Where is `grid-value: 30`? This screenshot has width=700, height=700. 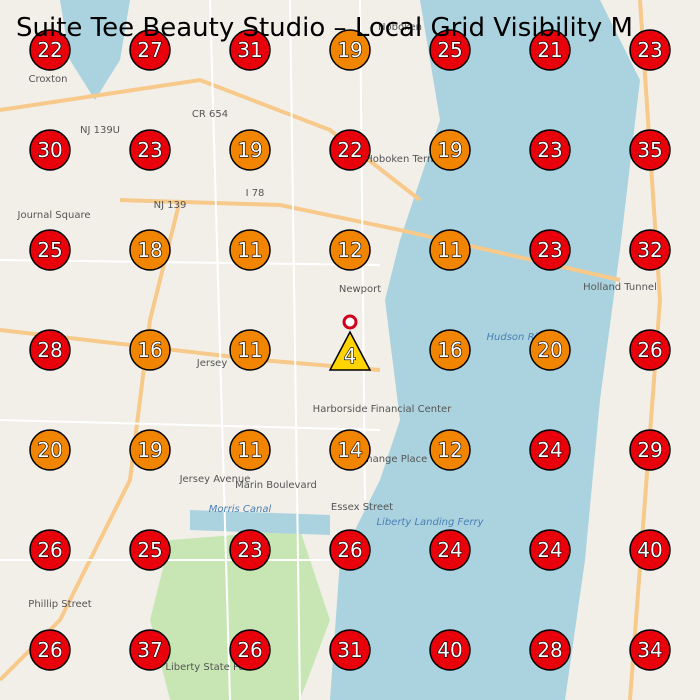 grid-value: 30 is located at coordinates (49, 150).